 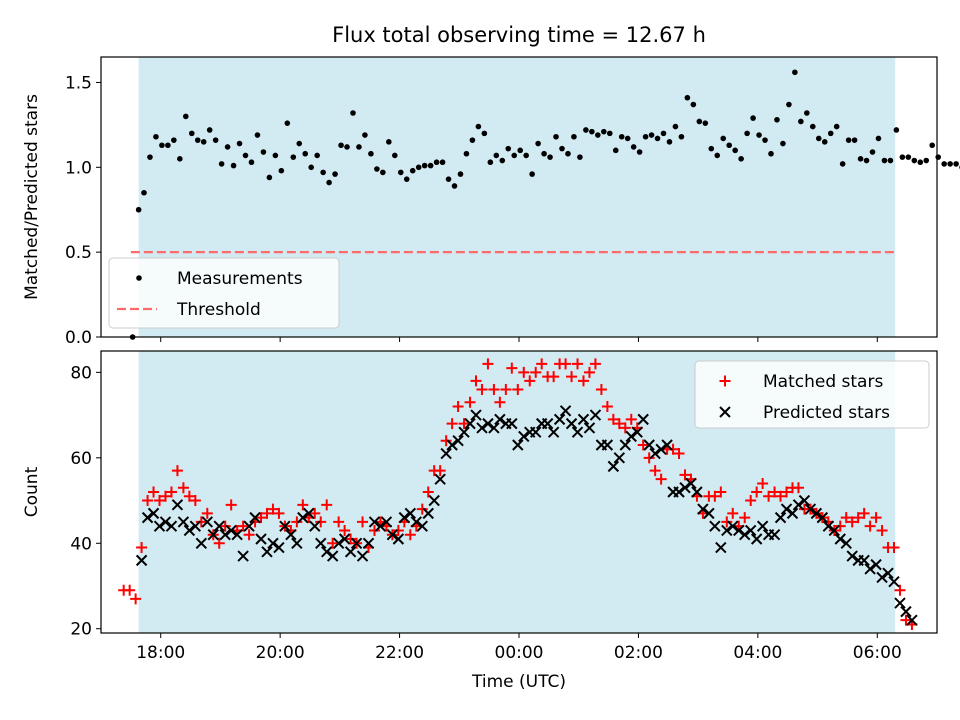 What do you see at coordinates (826, 413) in the screenshot?
I see `legend-label: Predicted stars` at bounding box center [826, 413].